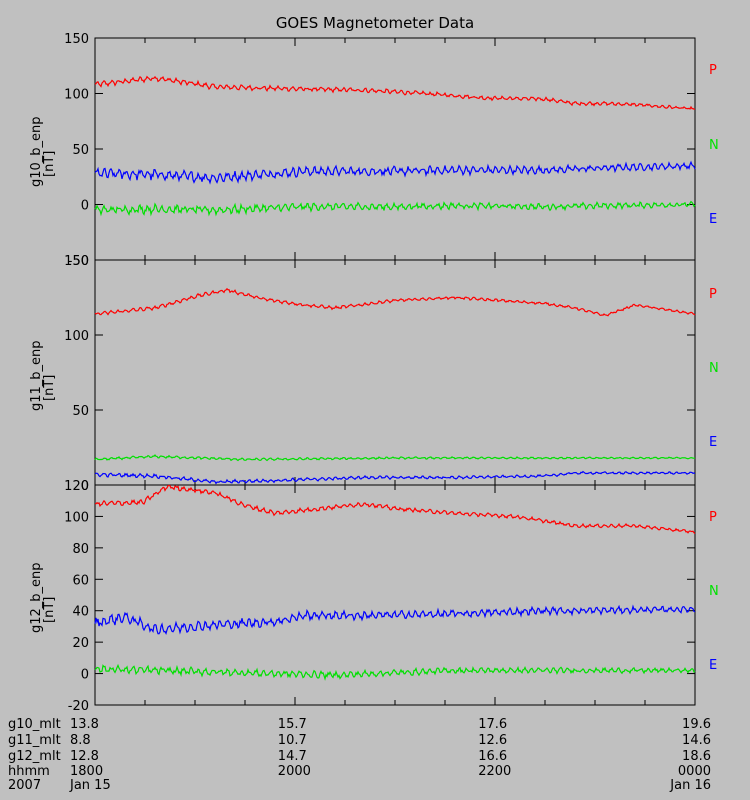 The image size is (750, 800). Describe the element at coordinates (78, 706) in the screenshot. I see `y-tick-label: -20` at that location.